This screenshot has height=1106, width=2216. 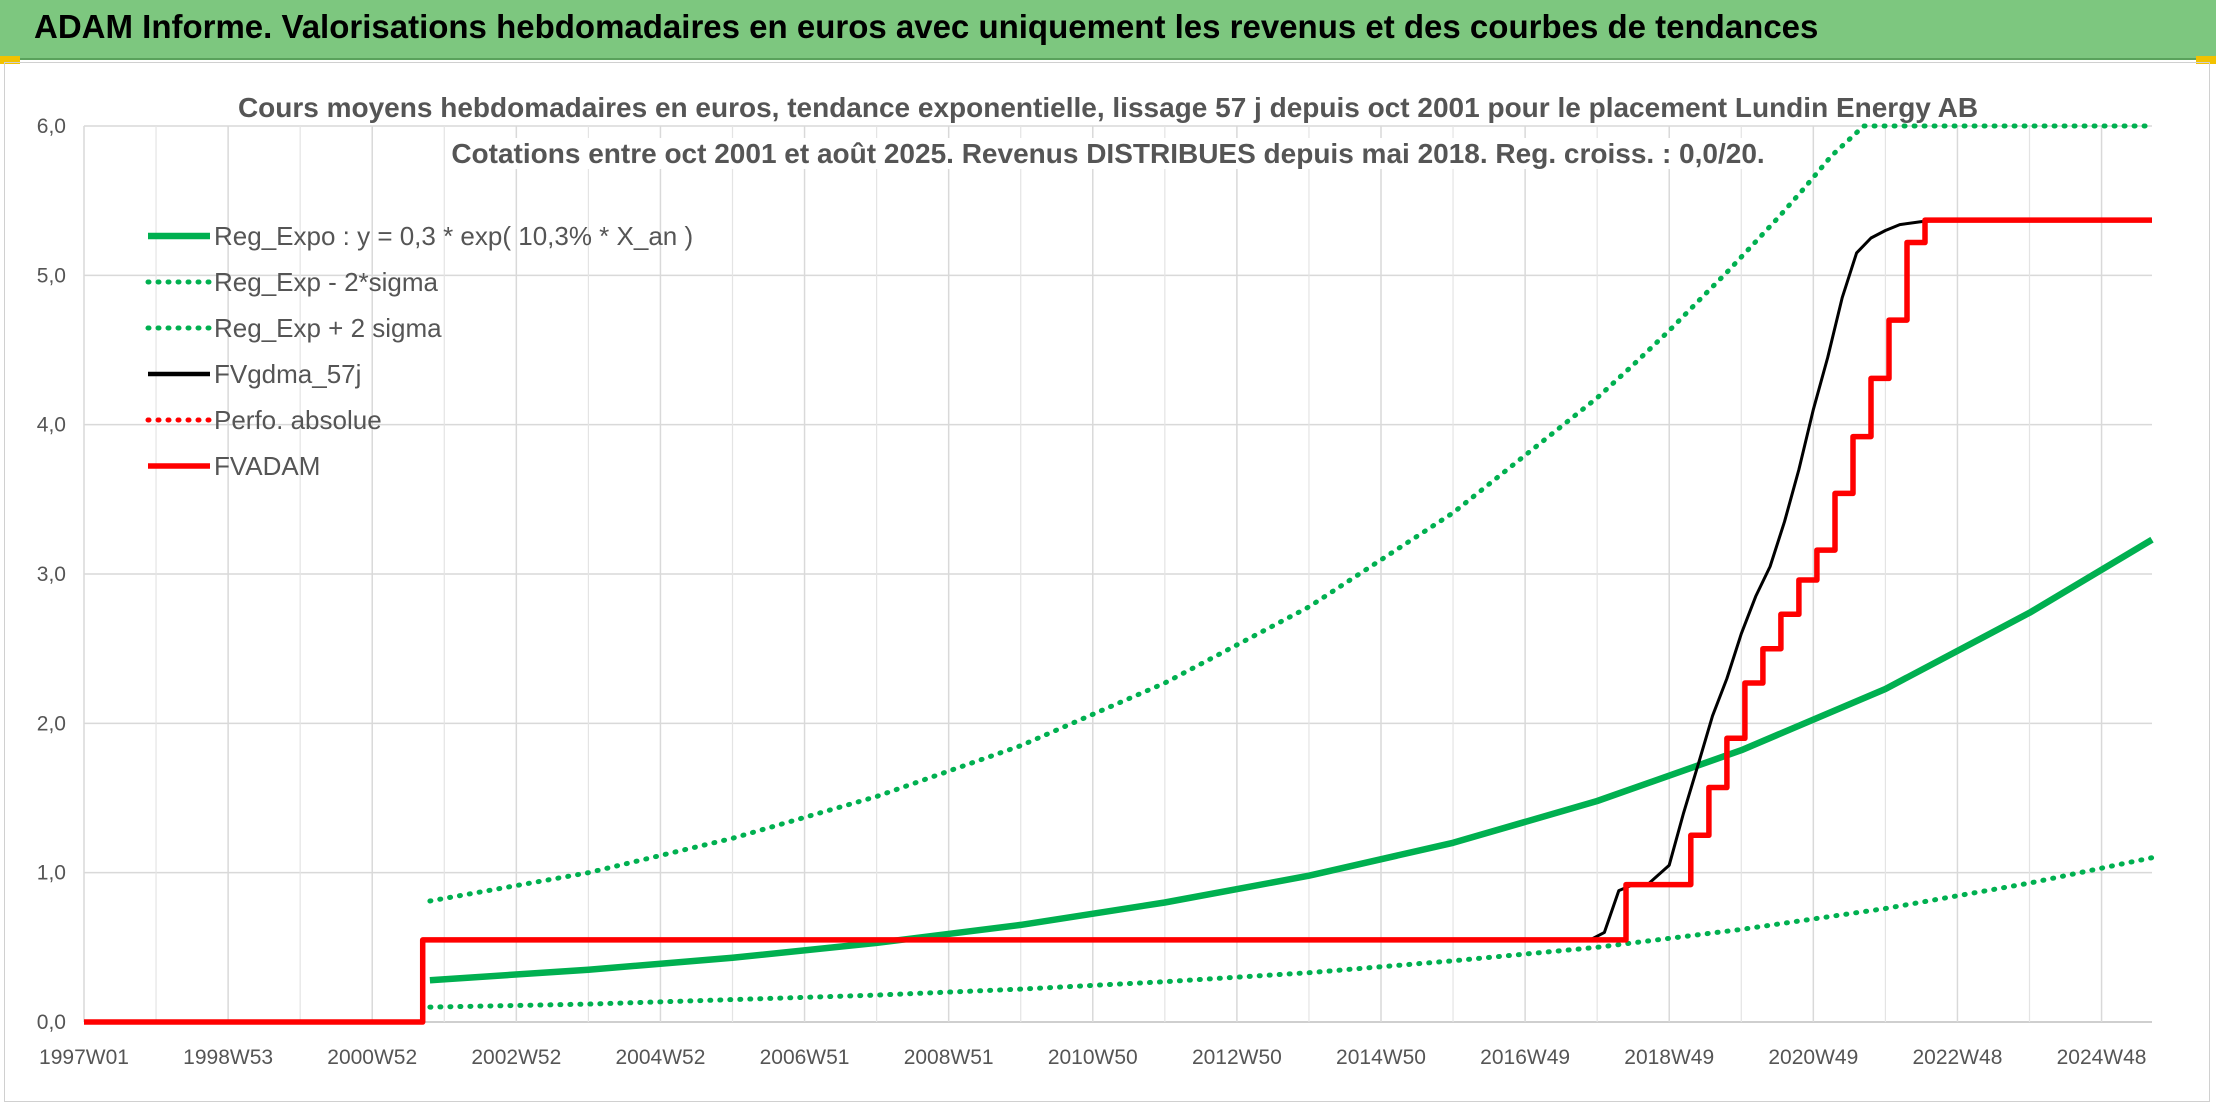 What do you see at coordinates (228, 1057) in the screenshot?
I see `x-tick-label: 1998W53` at bounding box center [228, 1057].